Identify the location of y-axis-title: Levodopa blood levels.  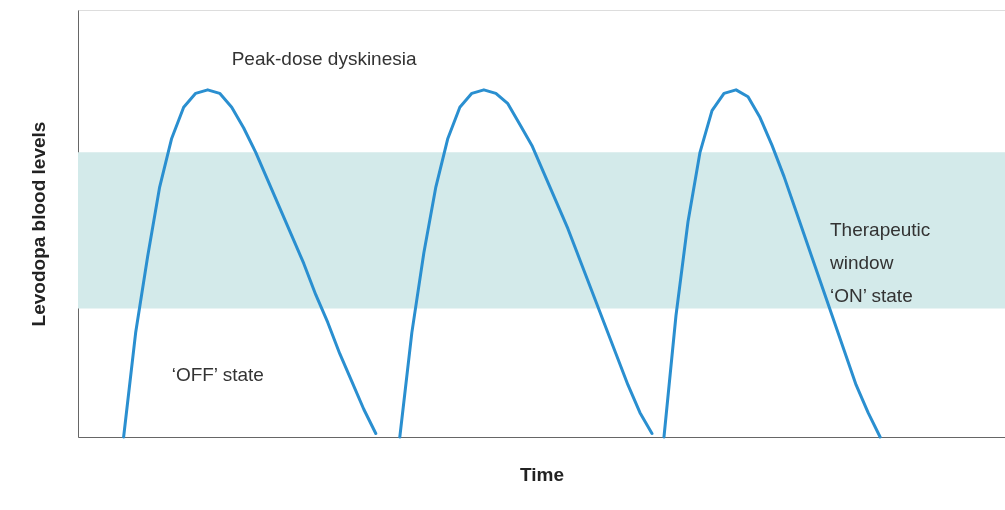
(38, 224).